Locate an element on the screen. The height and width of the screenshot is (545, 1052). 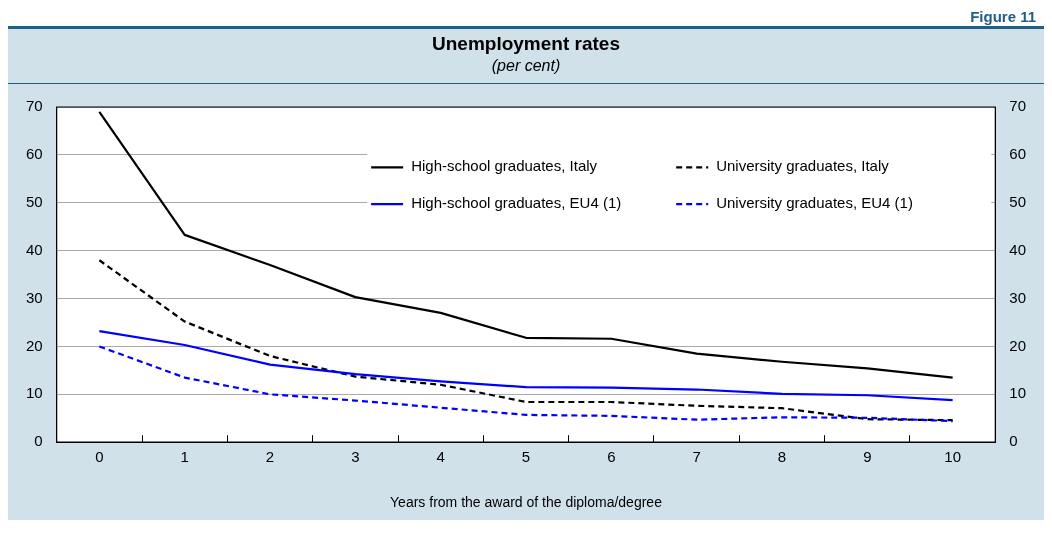
x-tick-label: 2 is located at coordinates (270, 457).